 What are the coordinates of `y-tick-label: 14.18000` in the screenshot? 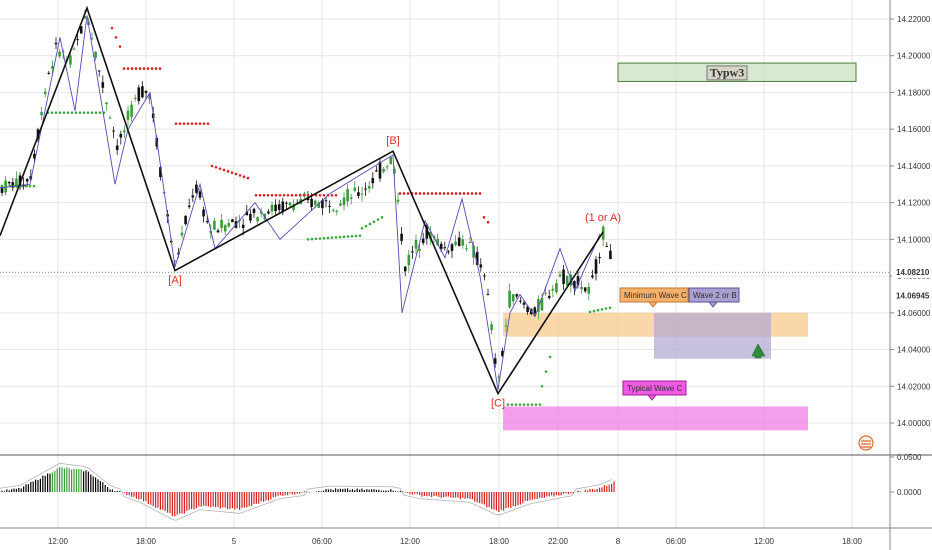 It's located at (914, 92).